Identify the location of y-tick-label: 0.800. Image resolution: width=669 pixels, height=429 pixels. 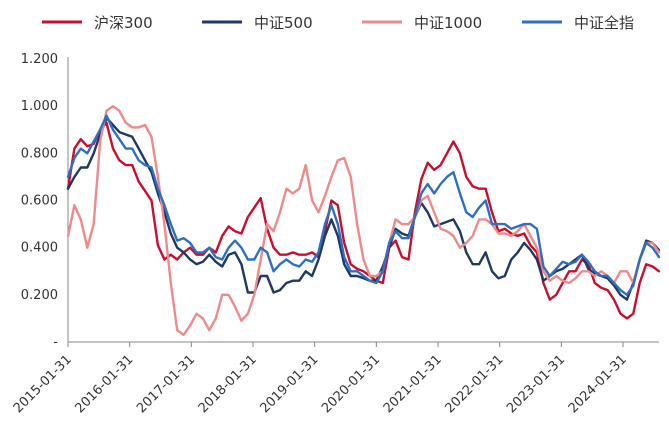
(39, 153).